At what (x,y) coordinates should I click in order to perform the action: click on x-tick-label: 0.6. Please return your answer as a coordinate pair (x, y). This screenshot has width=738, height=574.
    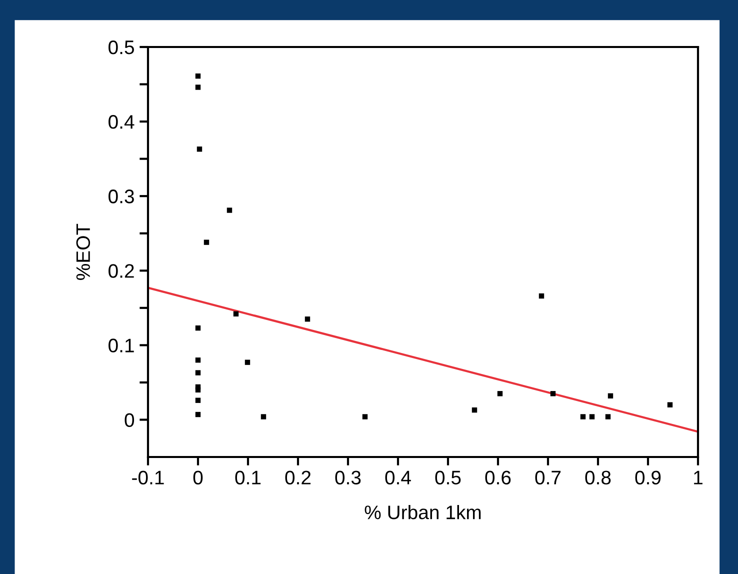
    Looking at the image, I should click on (498, 477).